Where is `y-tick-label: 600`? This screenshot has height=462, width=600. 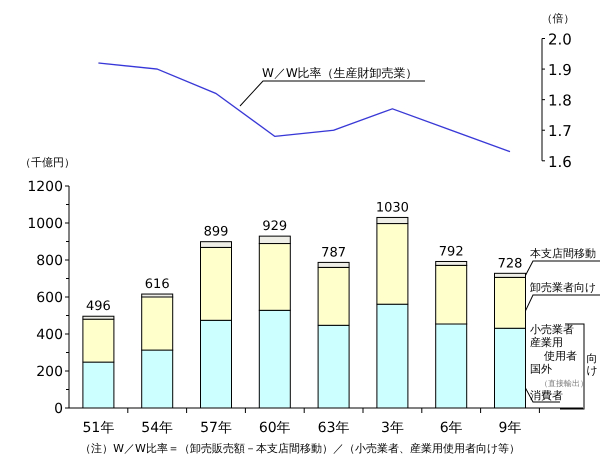
y-tick-label: 600 is located at coordinates (49, 298).